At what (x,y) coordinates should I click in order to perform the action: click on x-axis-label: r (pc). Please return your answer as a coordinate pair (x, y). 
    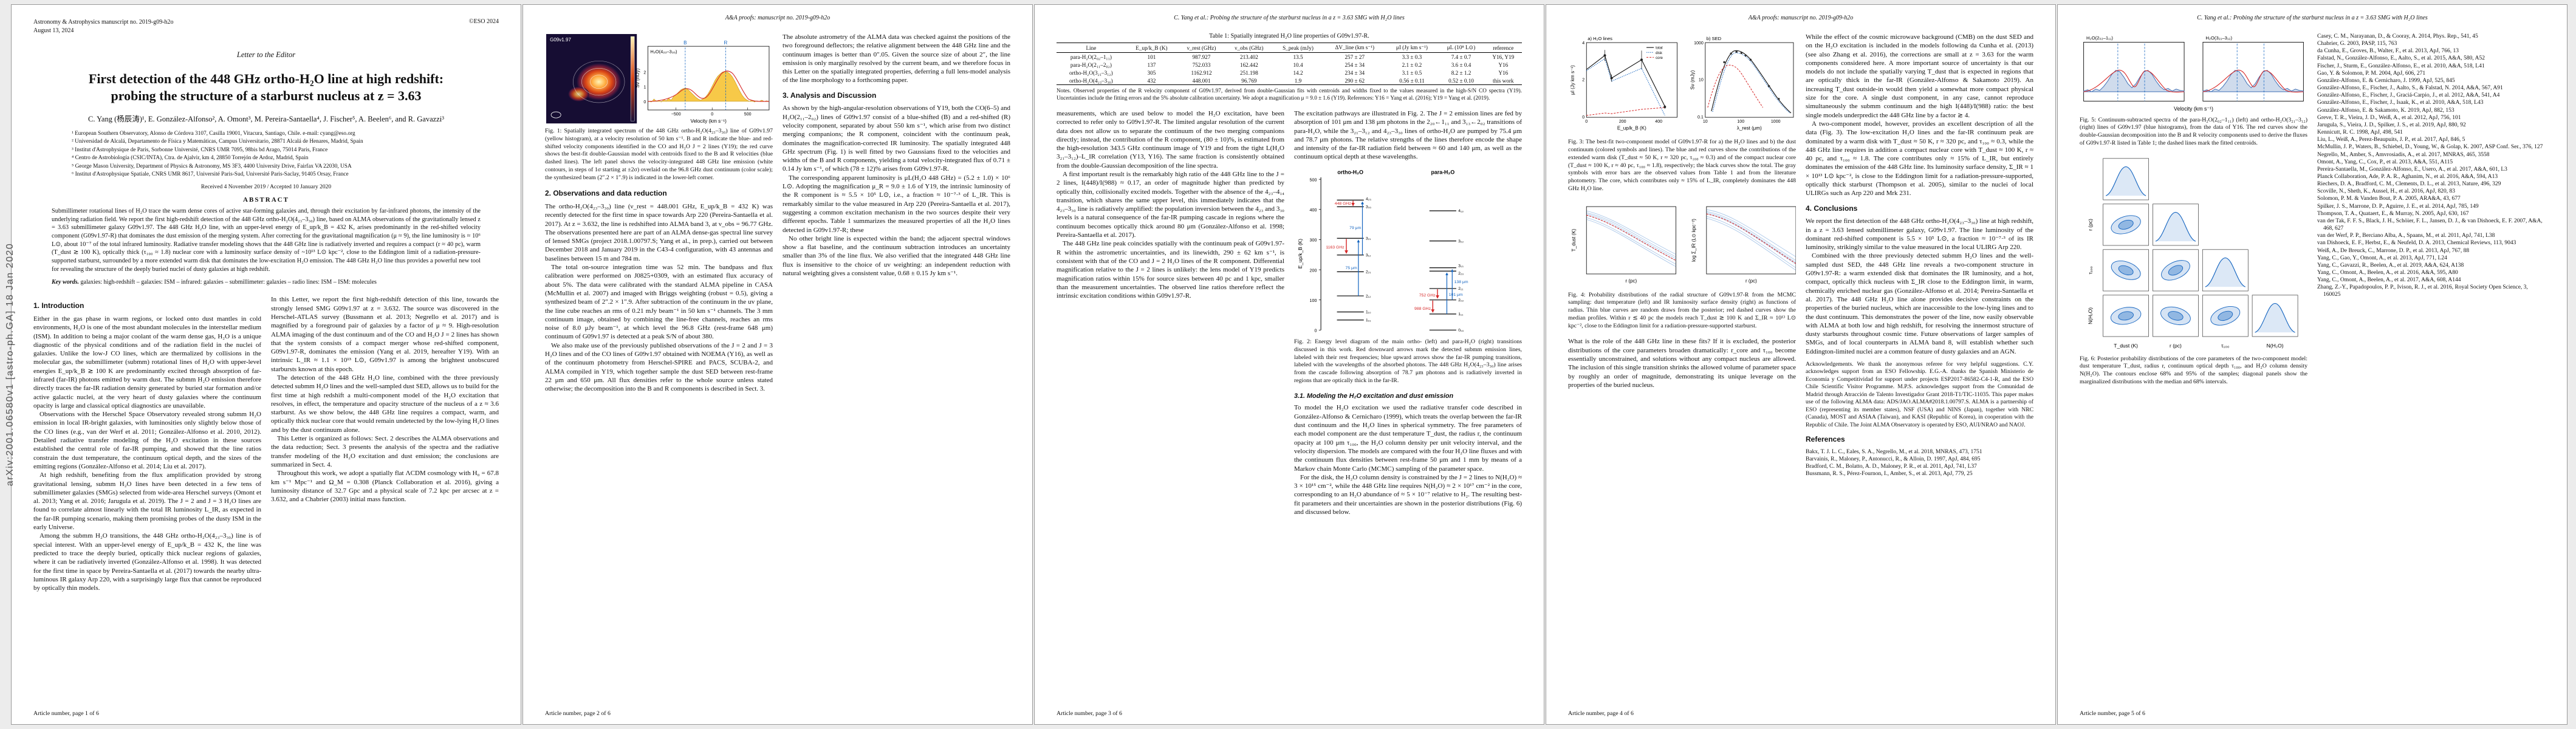
    Looking at the image, I should click on (1751, 281).